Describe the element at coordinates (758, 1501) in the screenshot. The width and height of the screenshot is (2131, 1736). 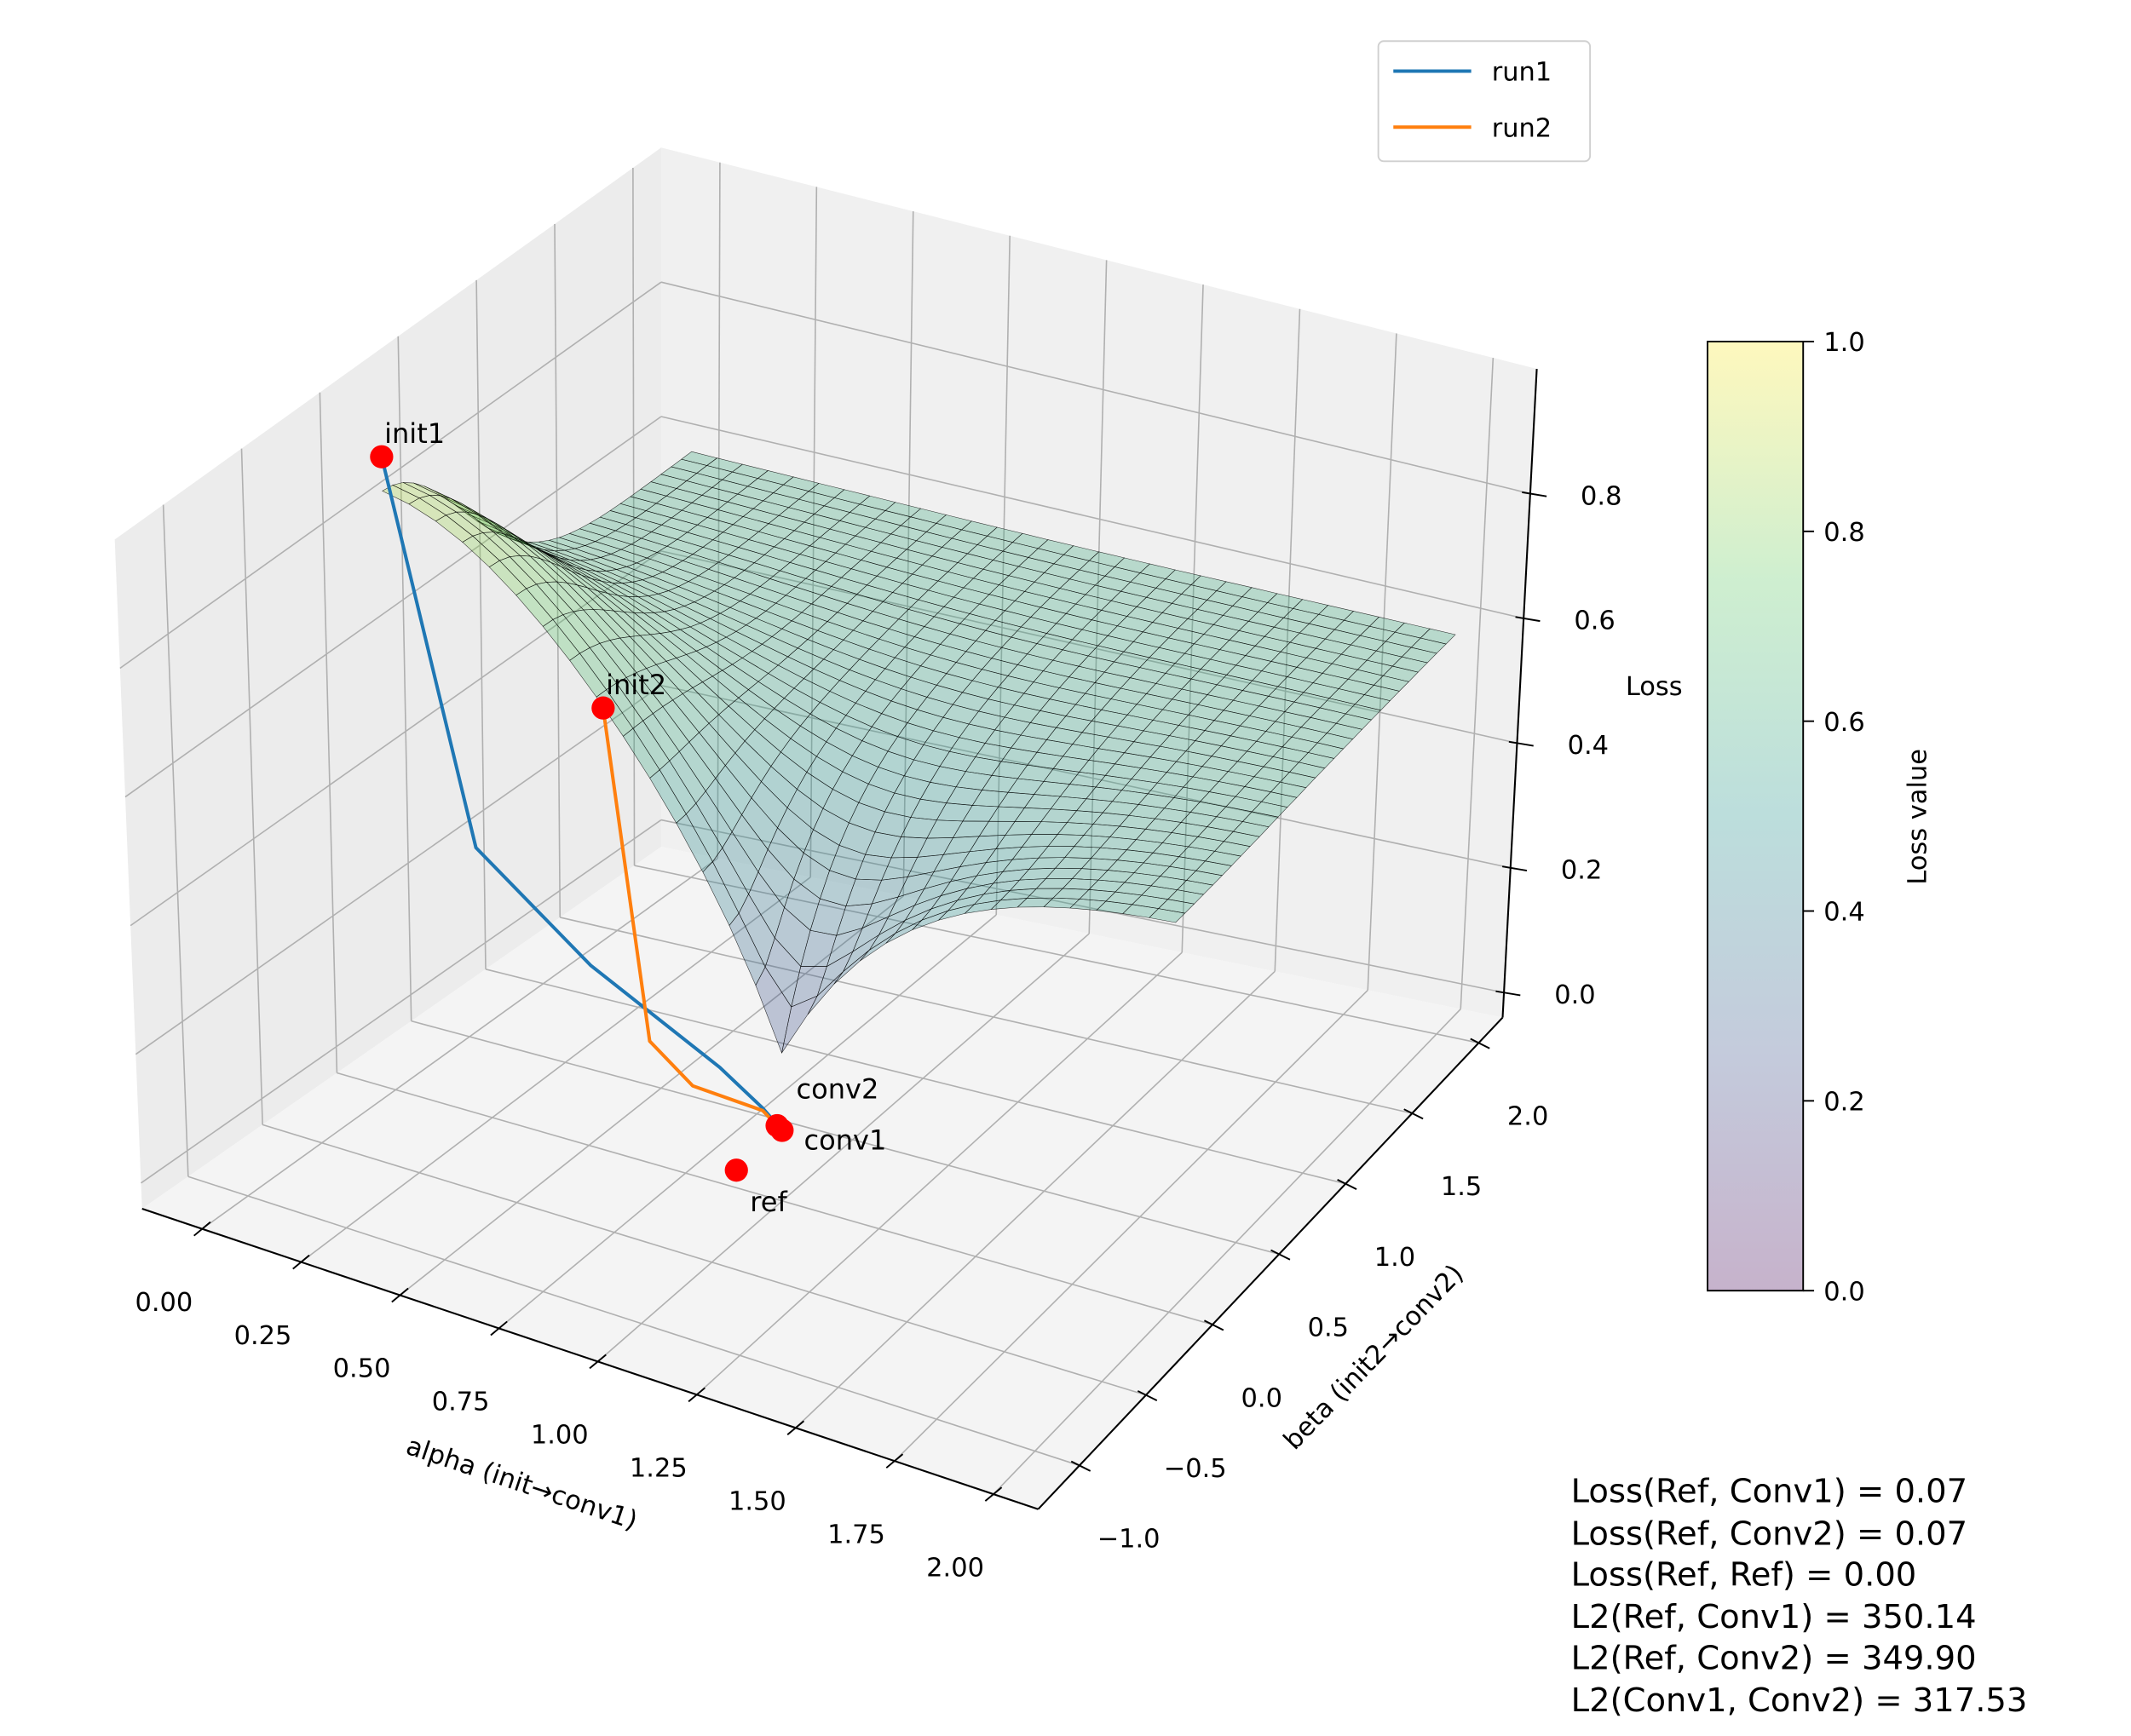
I see `x-tick-label: 1.50` at that location.